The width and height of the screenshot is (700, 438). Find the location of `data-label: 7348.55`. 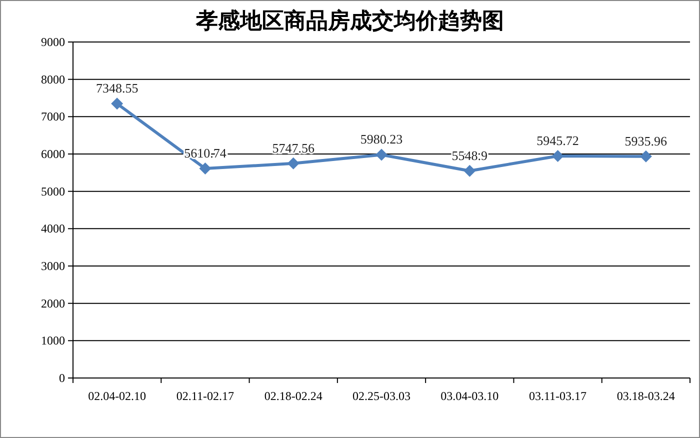

data-label: 7348.55 is located at coordinates (117, 88).